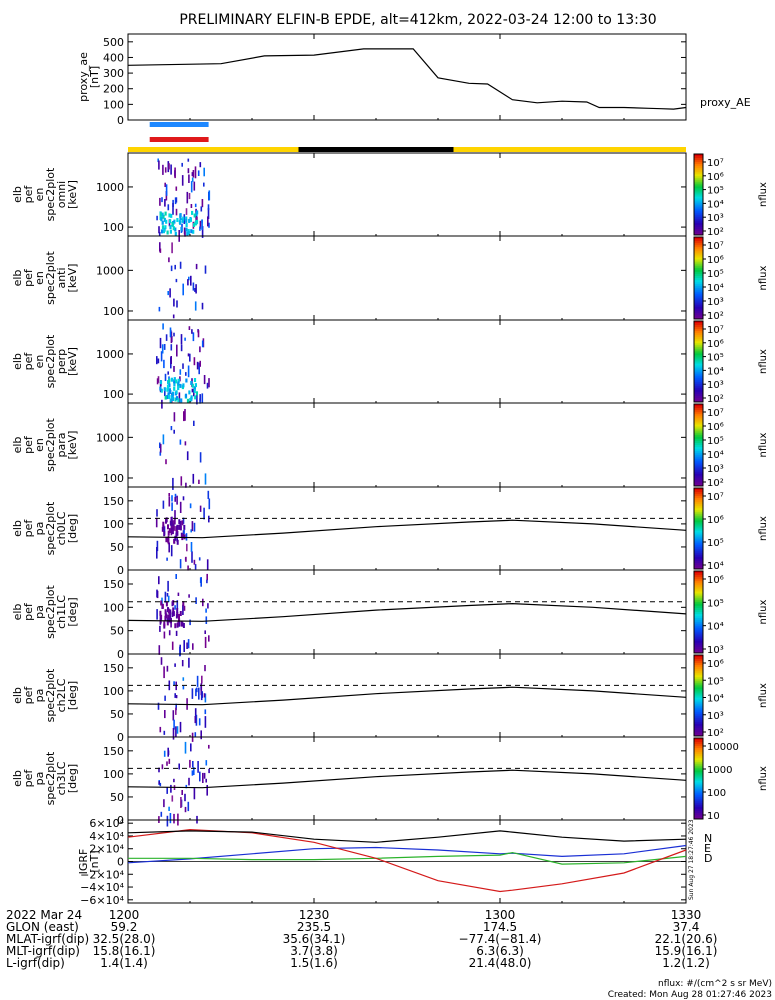 This screenshot has height=1000, width=775. Describe the element at coordinates (120, 654) in the screenshot. I see `y-tick-label: 0` at that location.